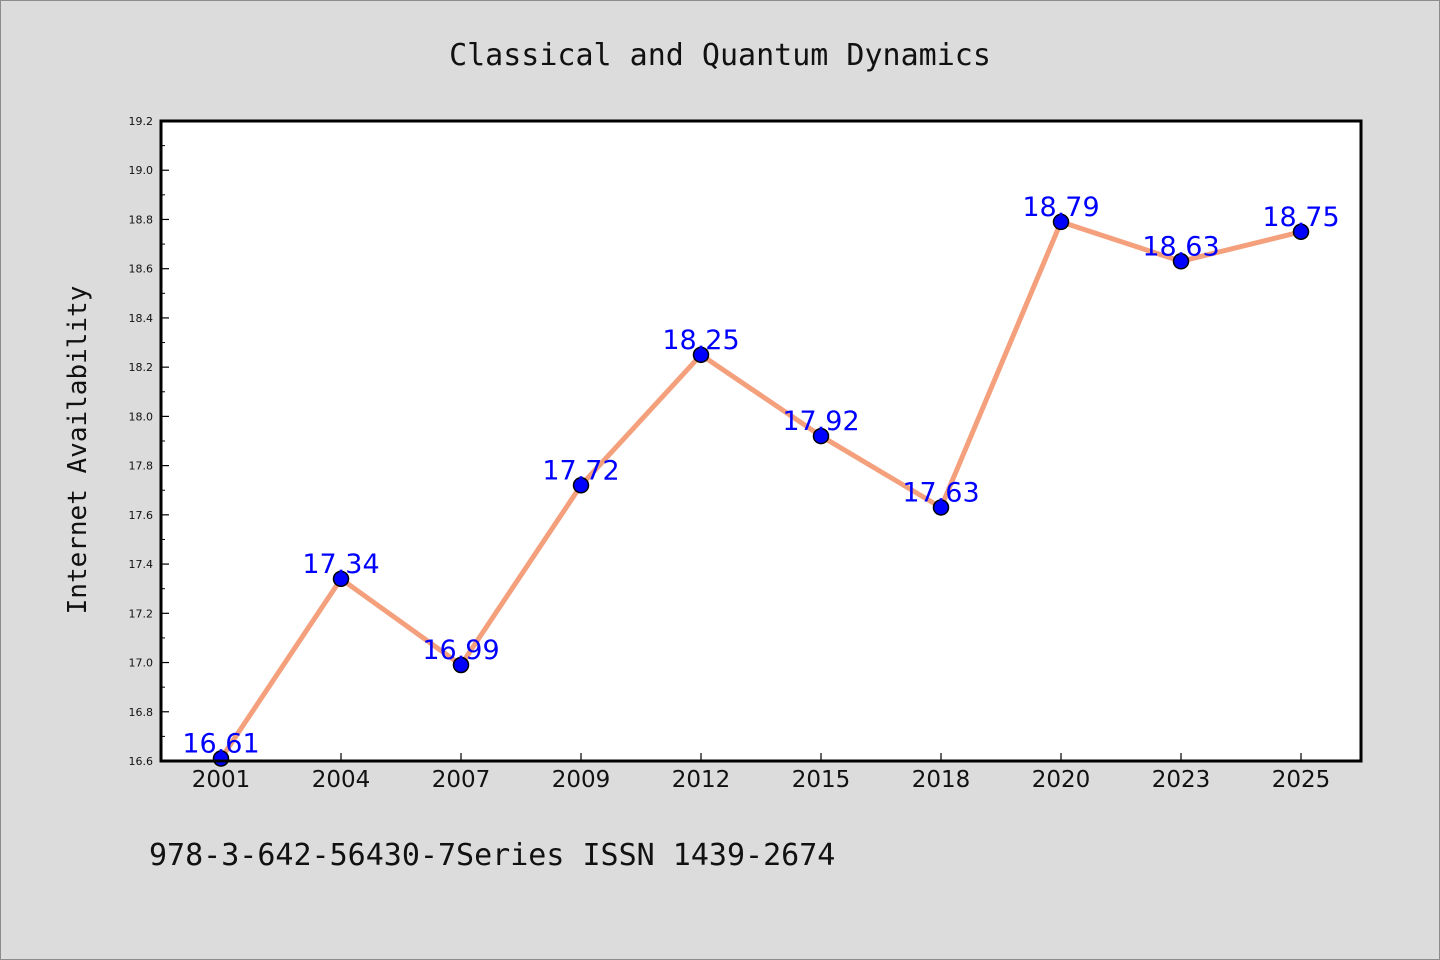 This screenshot has width=1440, height=960. What do you see at coordinates (460, 650) in the screenshot?
I see `data-label: 16.99` at bounding box center [460, 650].